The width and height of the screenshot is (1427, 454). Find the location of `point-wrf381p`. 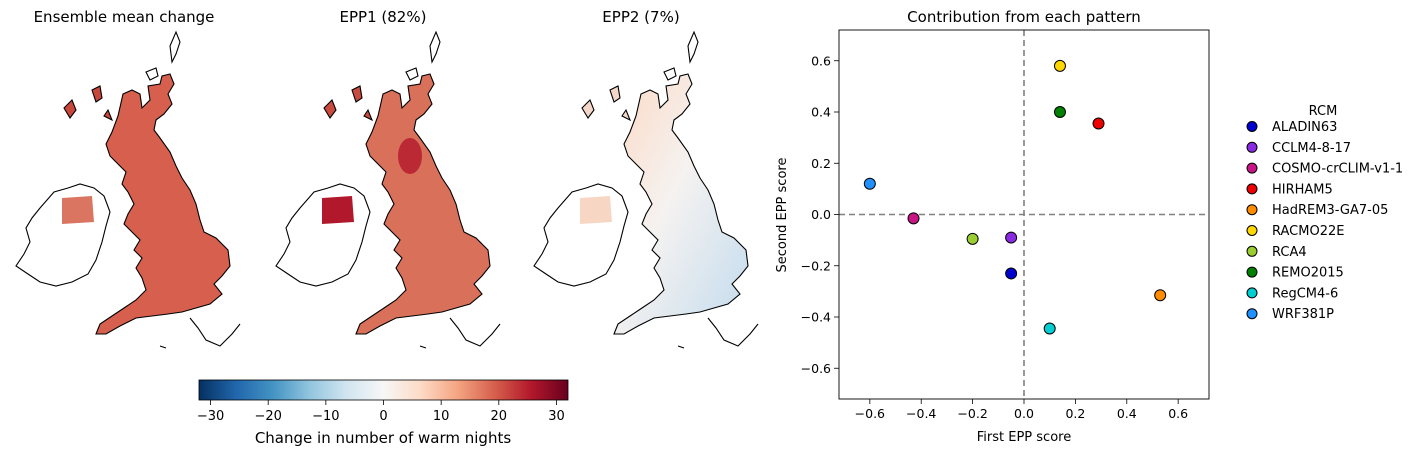

point-wrf381p is located at coordinates (869, 183).